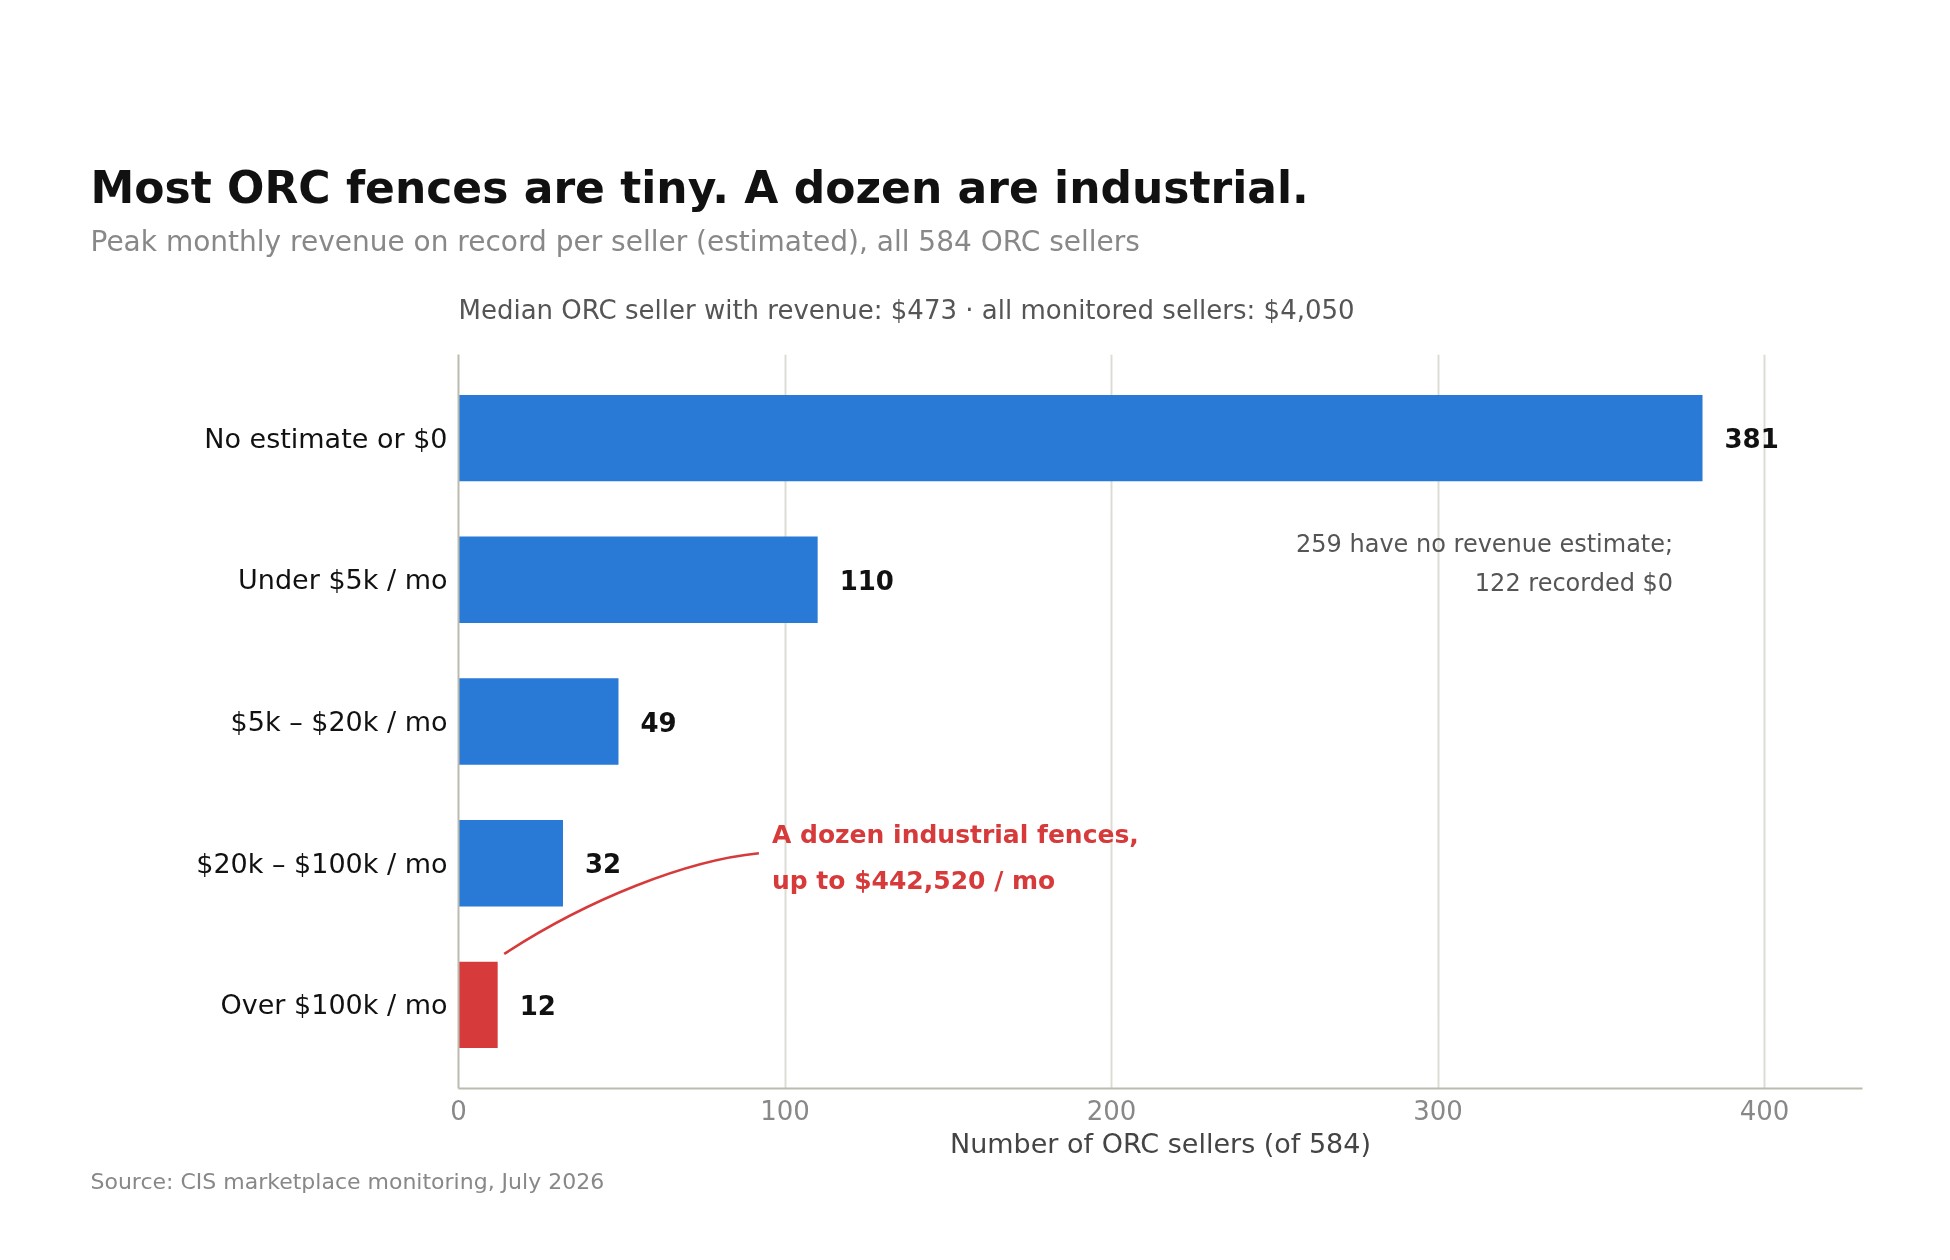 The height and width of the screenshot is (1260, 1950). What do you see at coordinates (955, 857) in the screenshot?
I see `annotation: A dozen industrial fences, up to $442,520 / mo` at bounding box center [955, 857].